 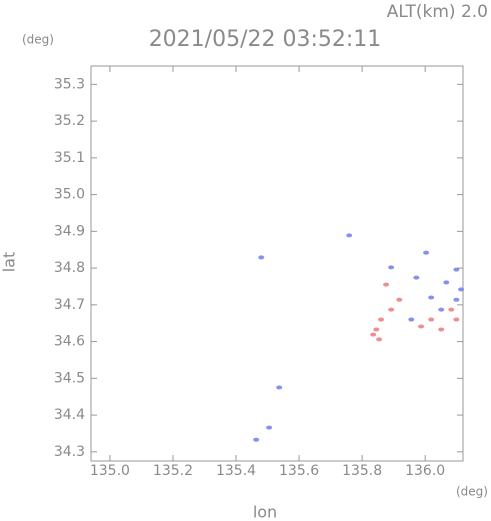 What do you see at coordinates (69, 452) in the screenshot?
I see `y-tick-label: 34.3` at bounding box center [69, 452].